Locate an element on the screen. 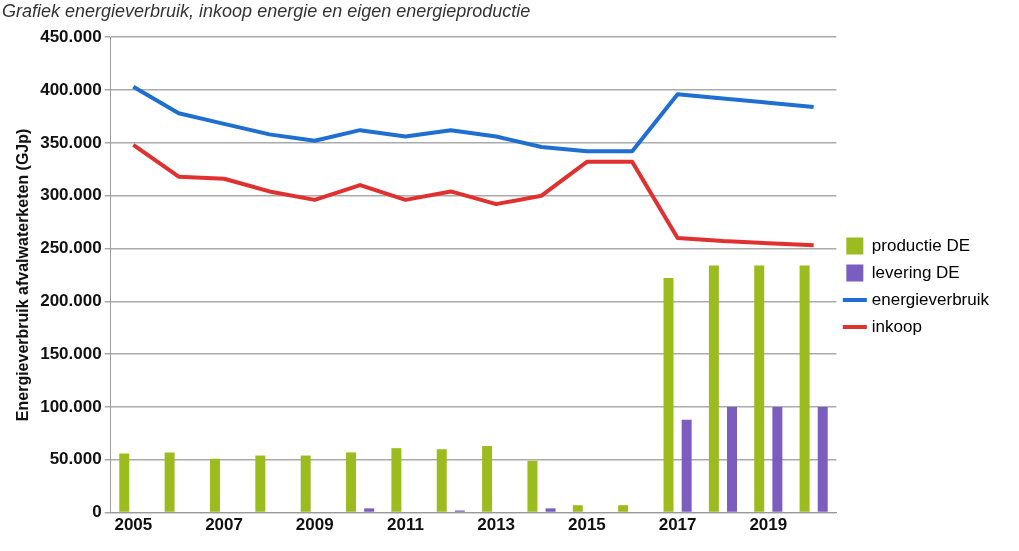 Image resolution: width=1019 pixels, height=551 pixels. legend-label: energieverbruik is located at coordinates (930, 299).